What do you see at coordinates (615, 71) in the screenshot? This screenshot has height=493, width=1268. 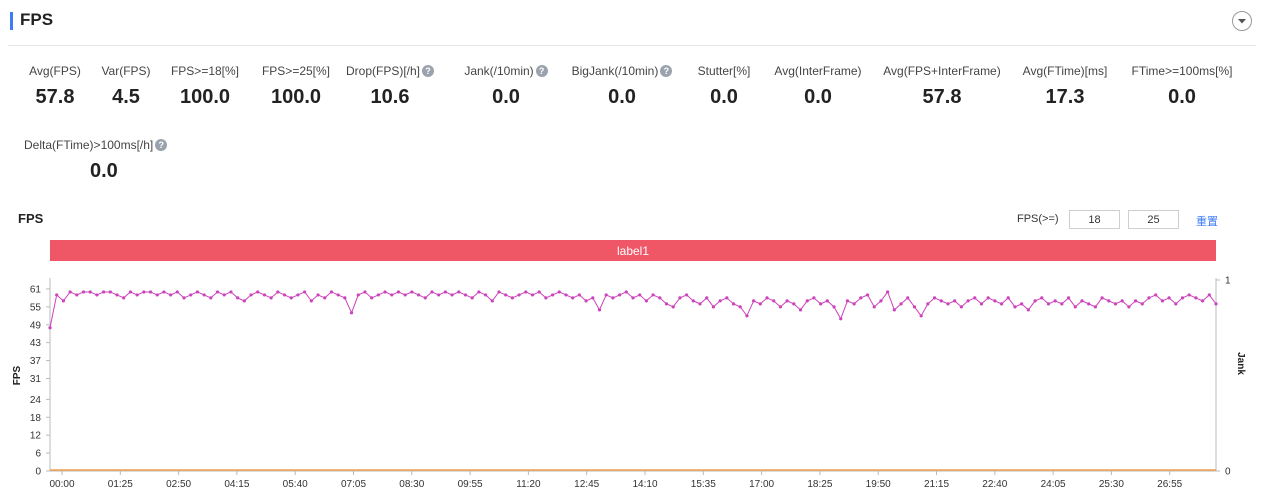 I see `metric-label-text: BigJank(/10min)` at bounding box center [615, 71].